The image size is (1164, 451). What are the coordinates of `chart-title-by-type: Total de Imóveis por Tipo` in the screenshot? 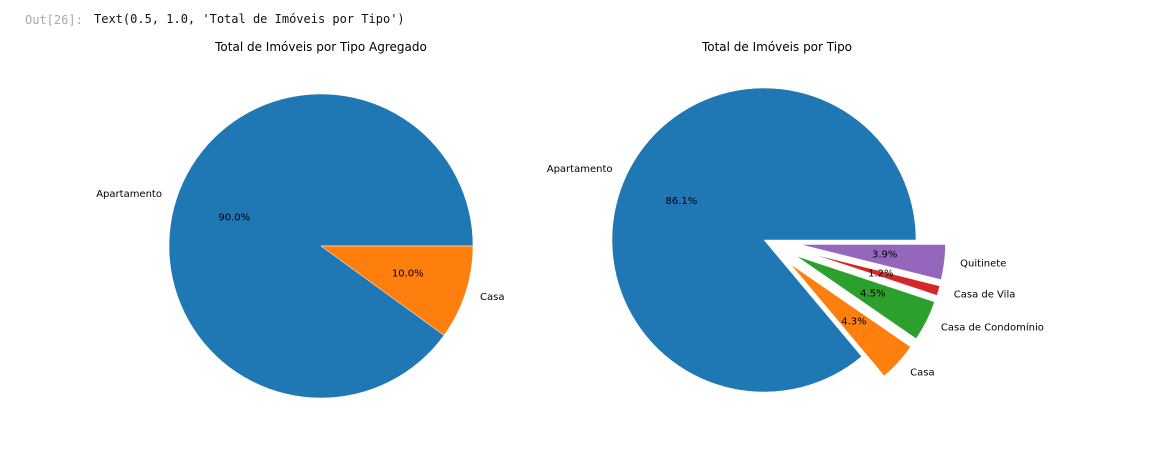 It's located at (776, 47).